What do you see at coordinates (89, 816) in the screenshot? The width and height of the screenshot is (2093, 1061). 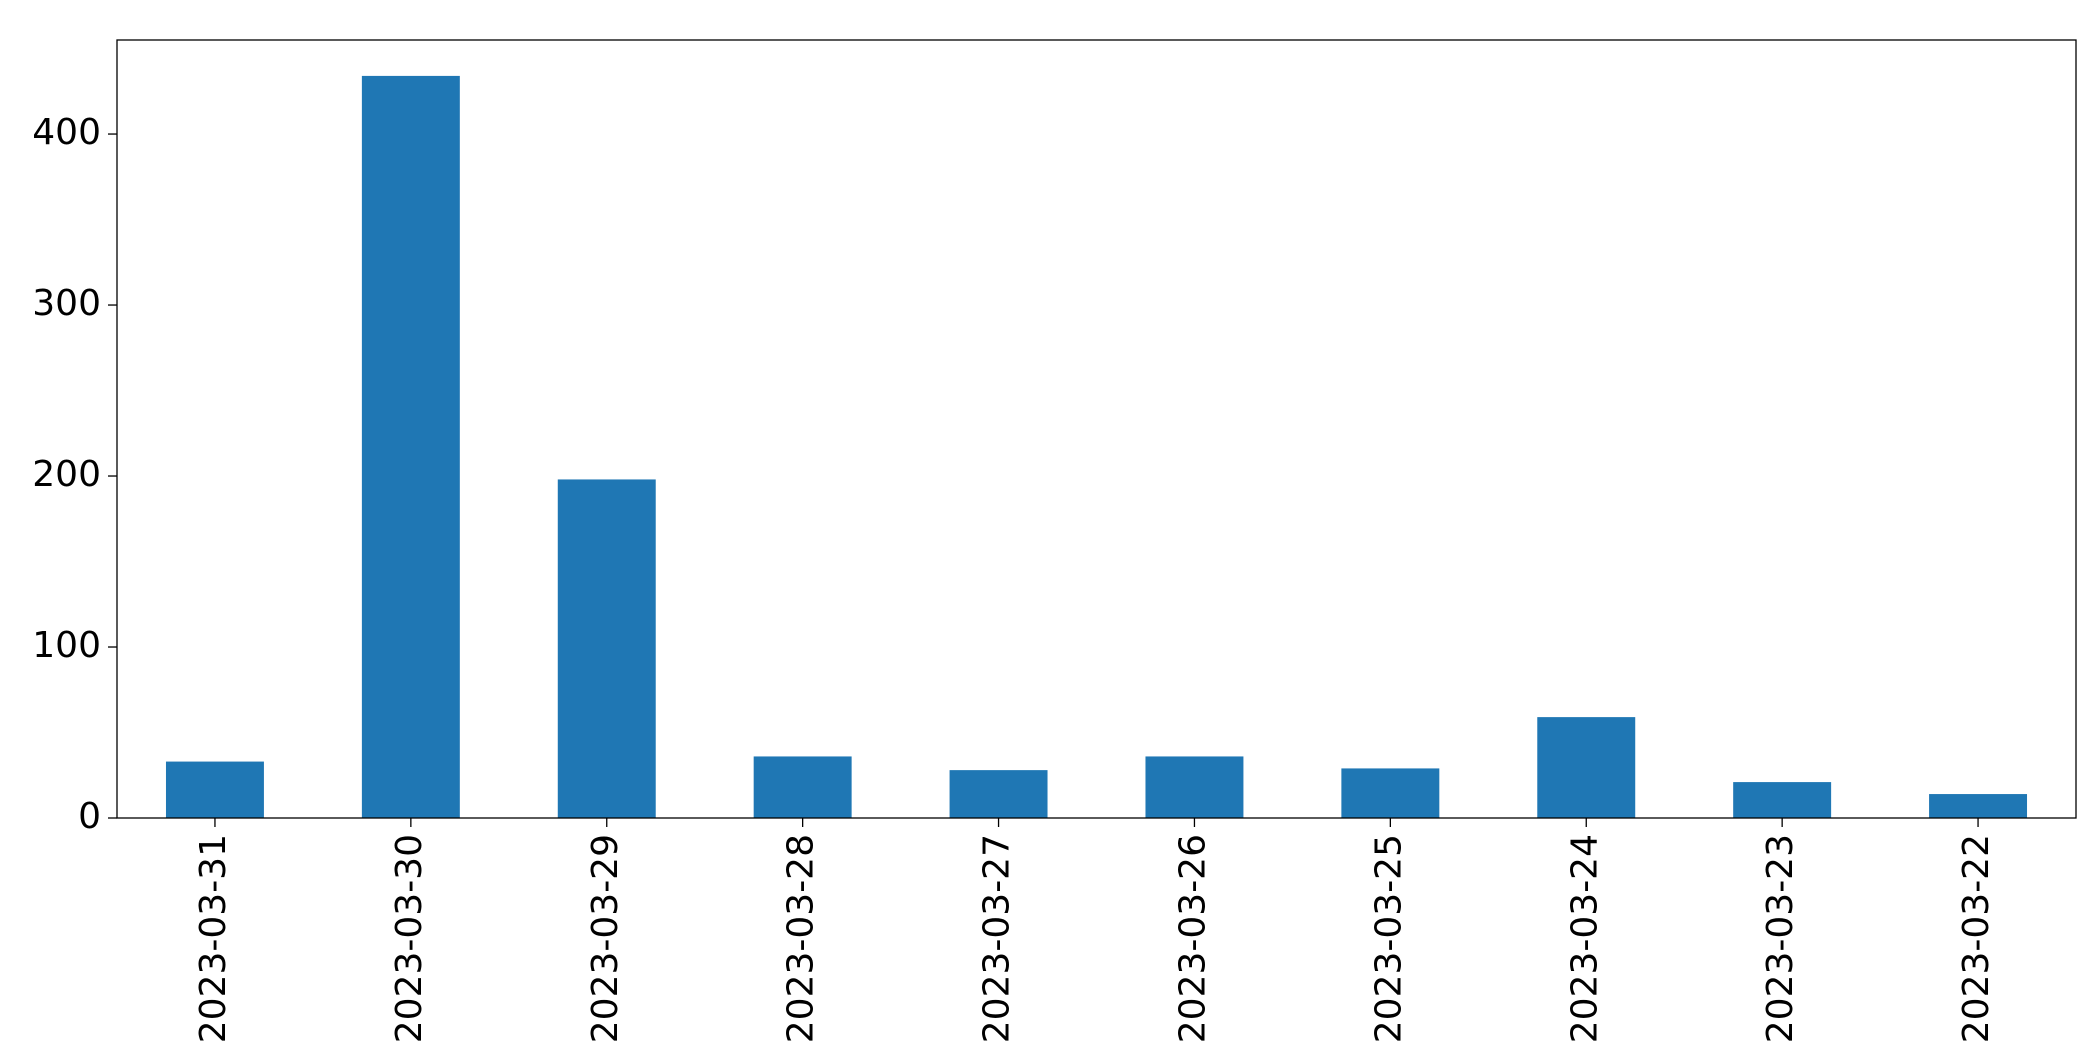 I see `y-tick-label: 0` at bounding box center [89, 816].